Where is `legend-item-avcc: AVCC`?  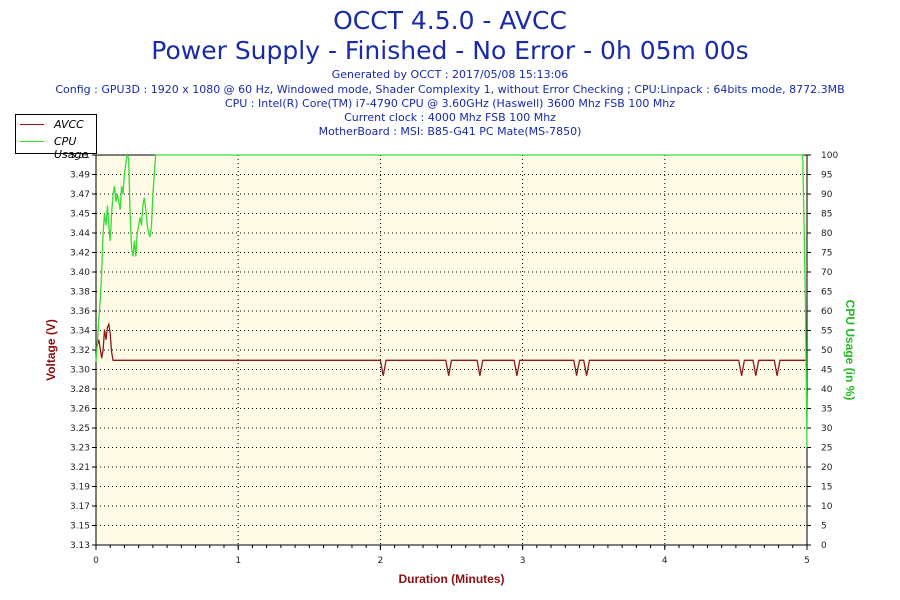 legend-item-avcc: AVCC is located at coordinates (56, 125).